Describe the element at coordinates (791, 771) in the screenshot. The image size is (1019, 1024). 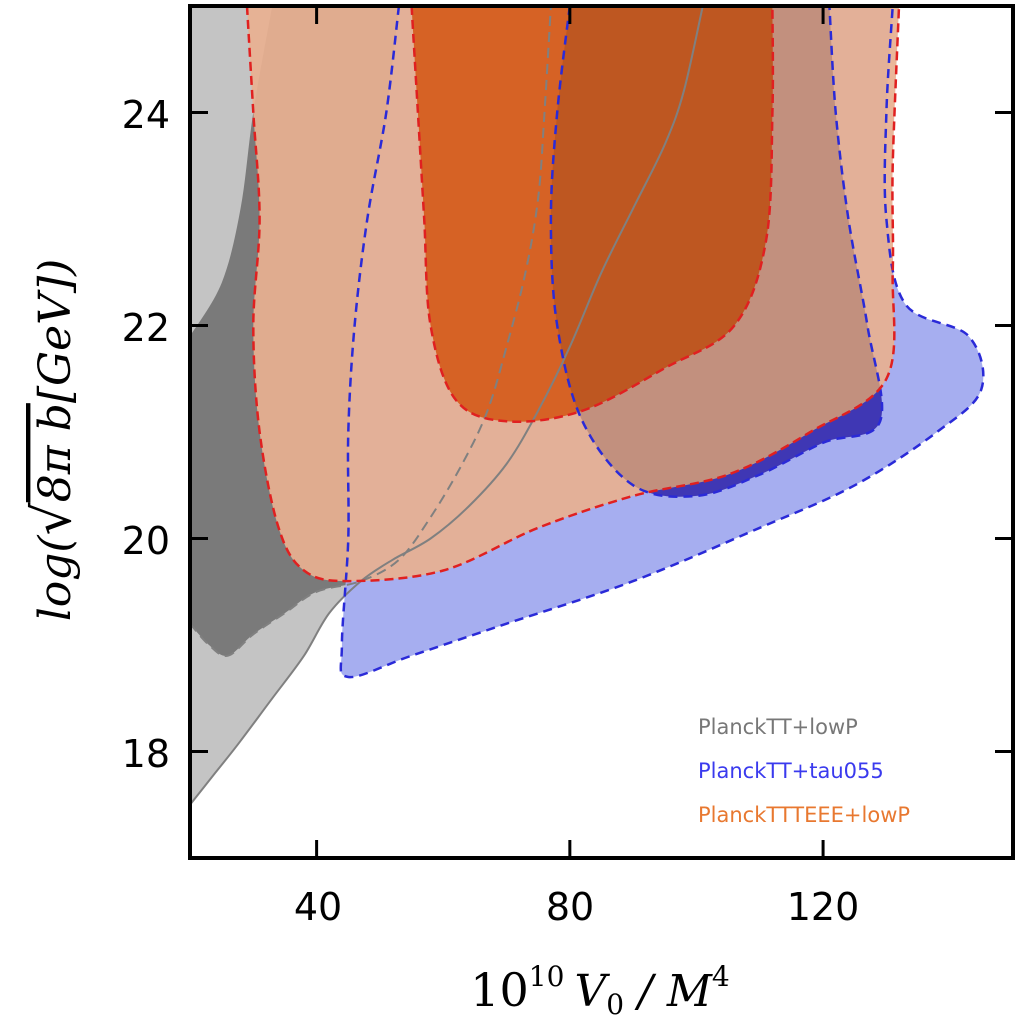
I see `legend-entry-plancktt-tau055: PlanckTT+tau055` at that location.